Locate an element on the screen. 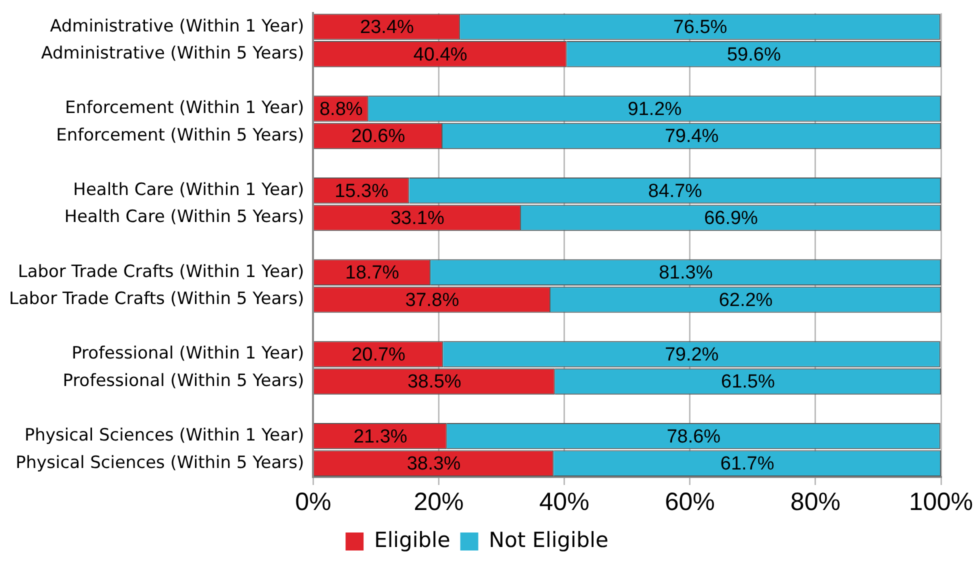  y-tick-label: Administrative (Within 1 Year) is located at coordinates (177, 26).